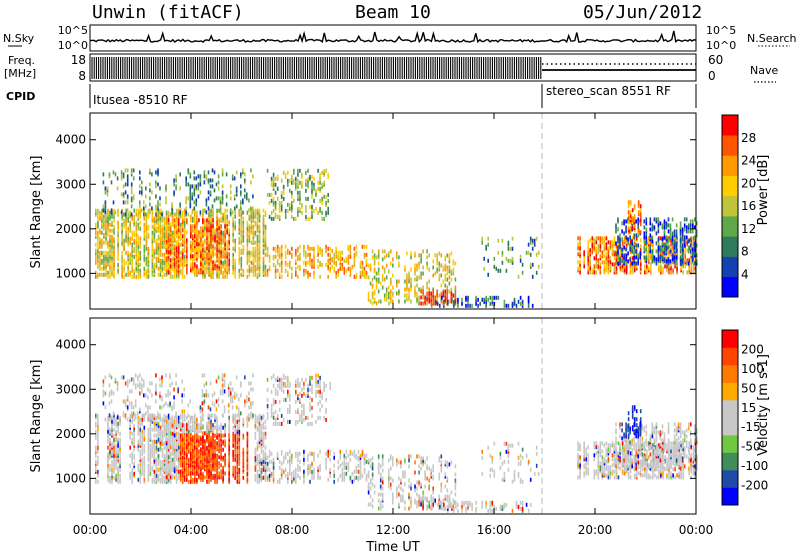 The image size is (800, 558). Describe the element at coordinates (393, 12) in the screenshot. I see `beam-title: Beam 10` at that location.